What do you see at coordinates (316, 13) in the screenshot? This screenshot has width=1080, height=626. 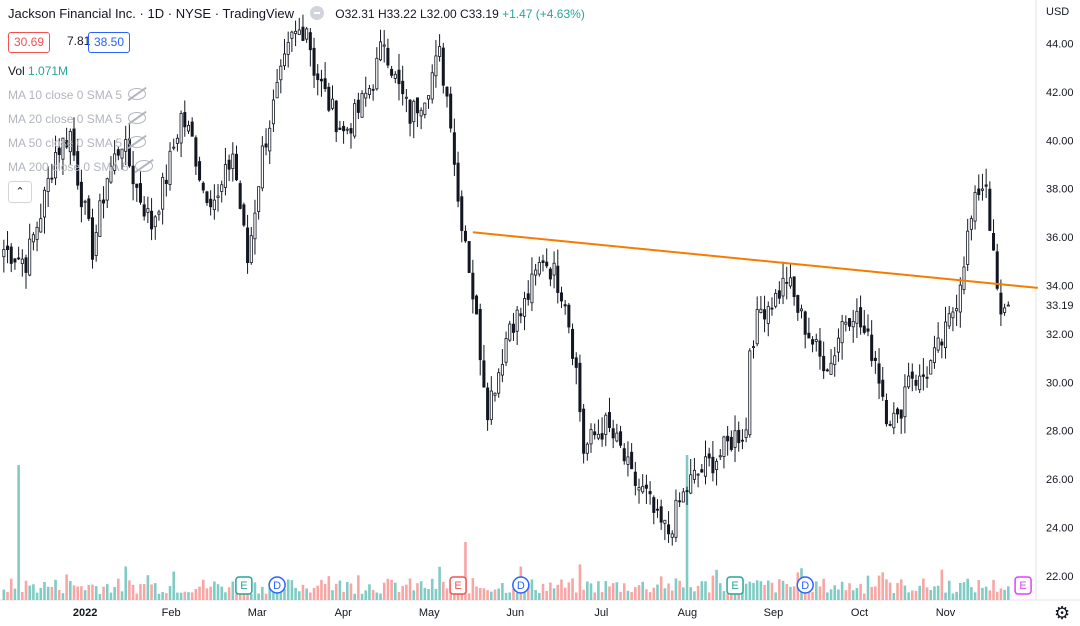 I see `market-status-icon` at bounding box center [316, 13].